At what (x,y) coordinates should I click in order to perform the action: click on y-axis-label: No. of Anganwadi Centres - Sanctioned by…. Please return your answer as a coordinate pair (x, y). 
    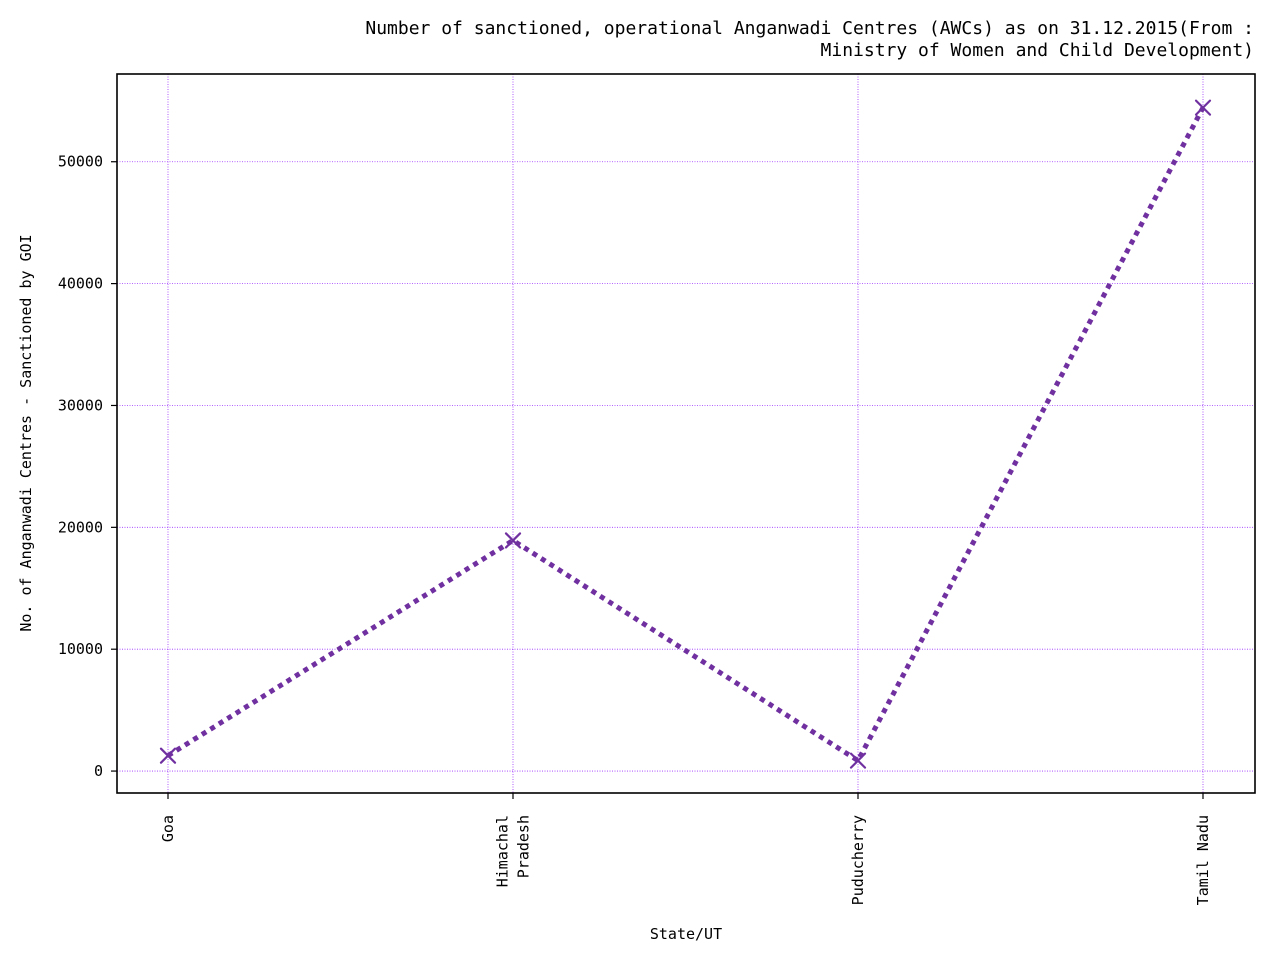
    Looking at the image, I should click on (26, 432).